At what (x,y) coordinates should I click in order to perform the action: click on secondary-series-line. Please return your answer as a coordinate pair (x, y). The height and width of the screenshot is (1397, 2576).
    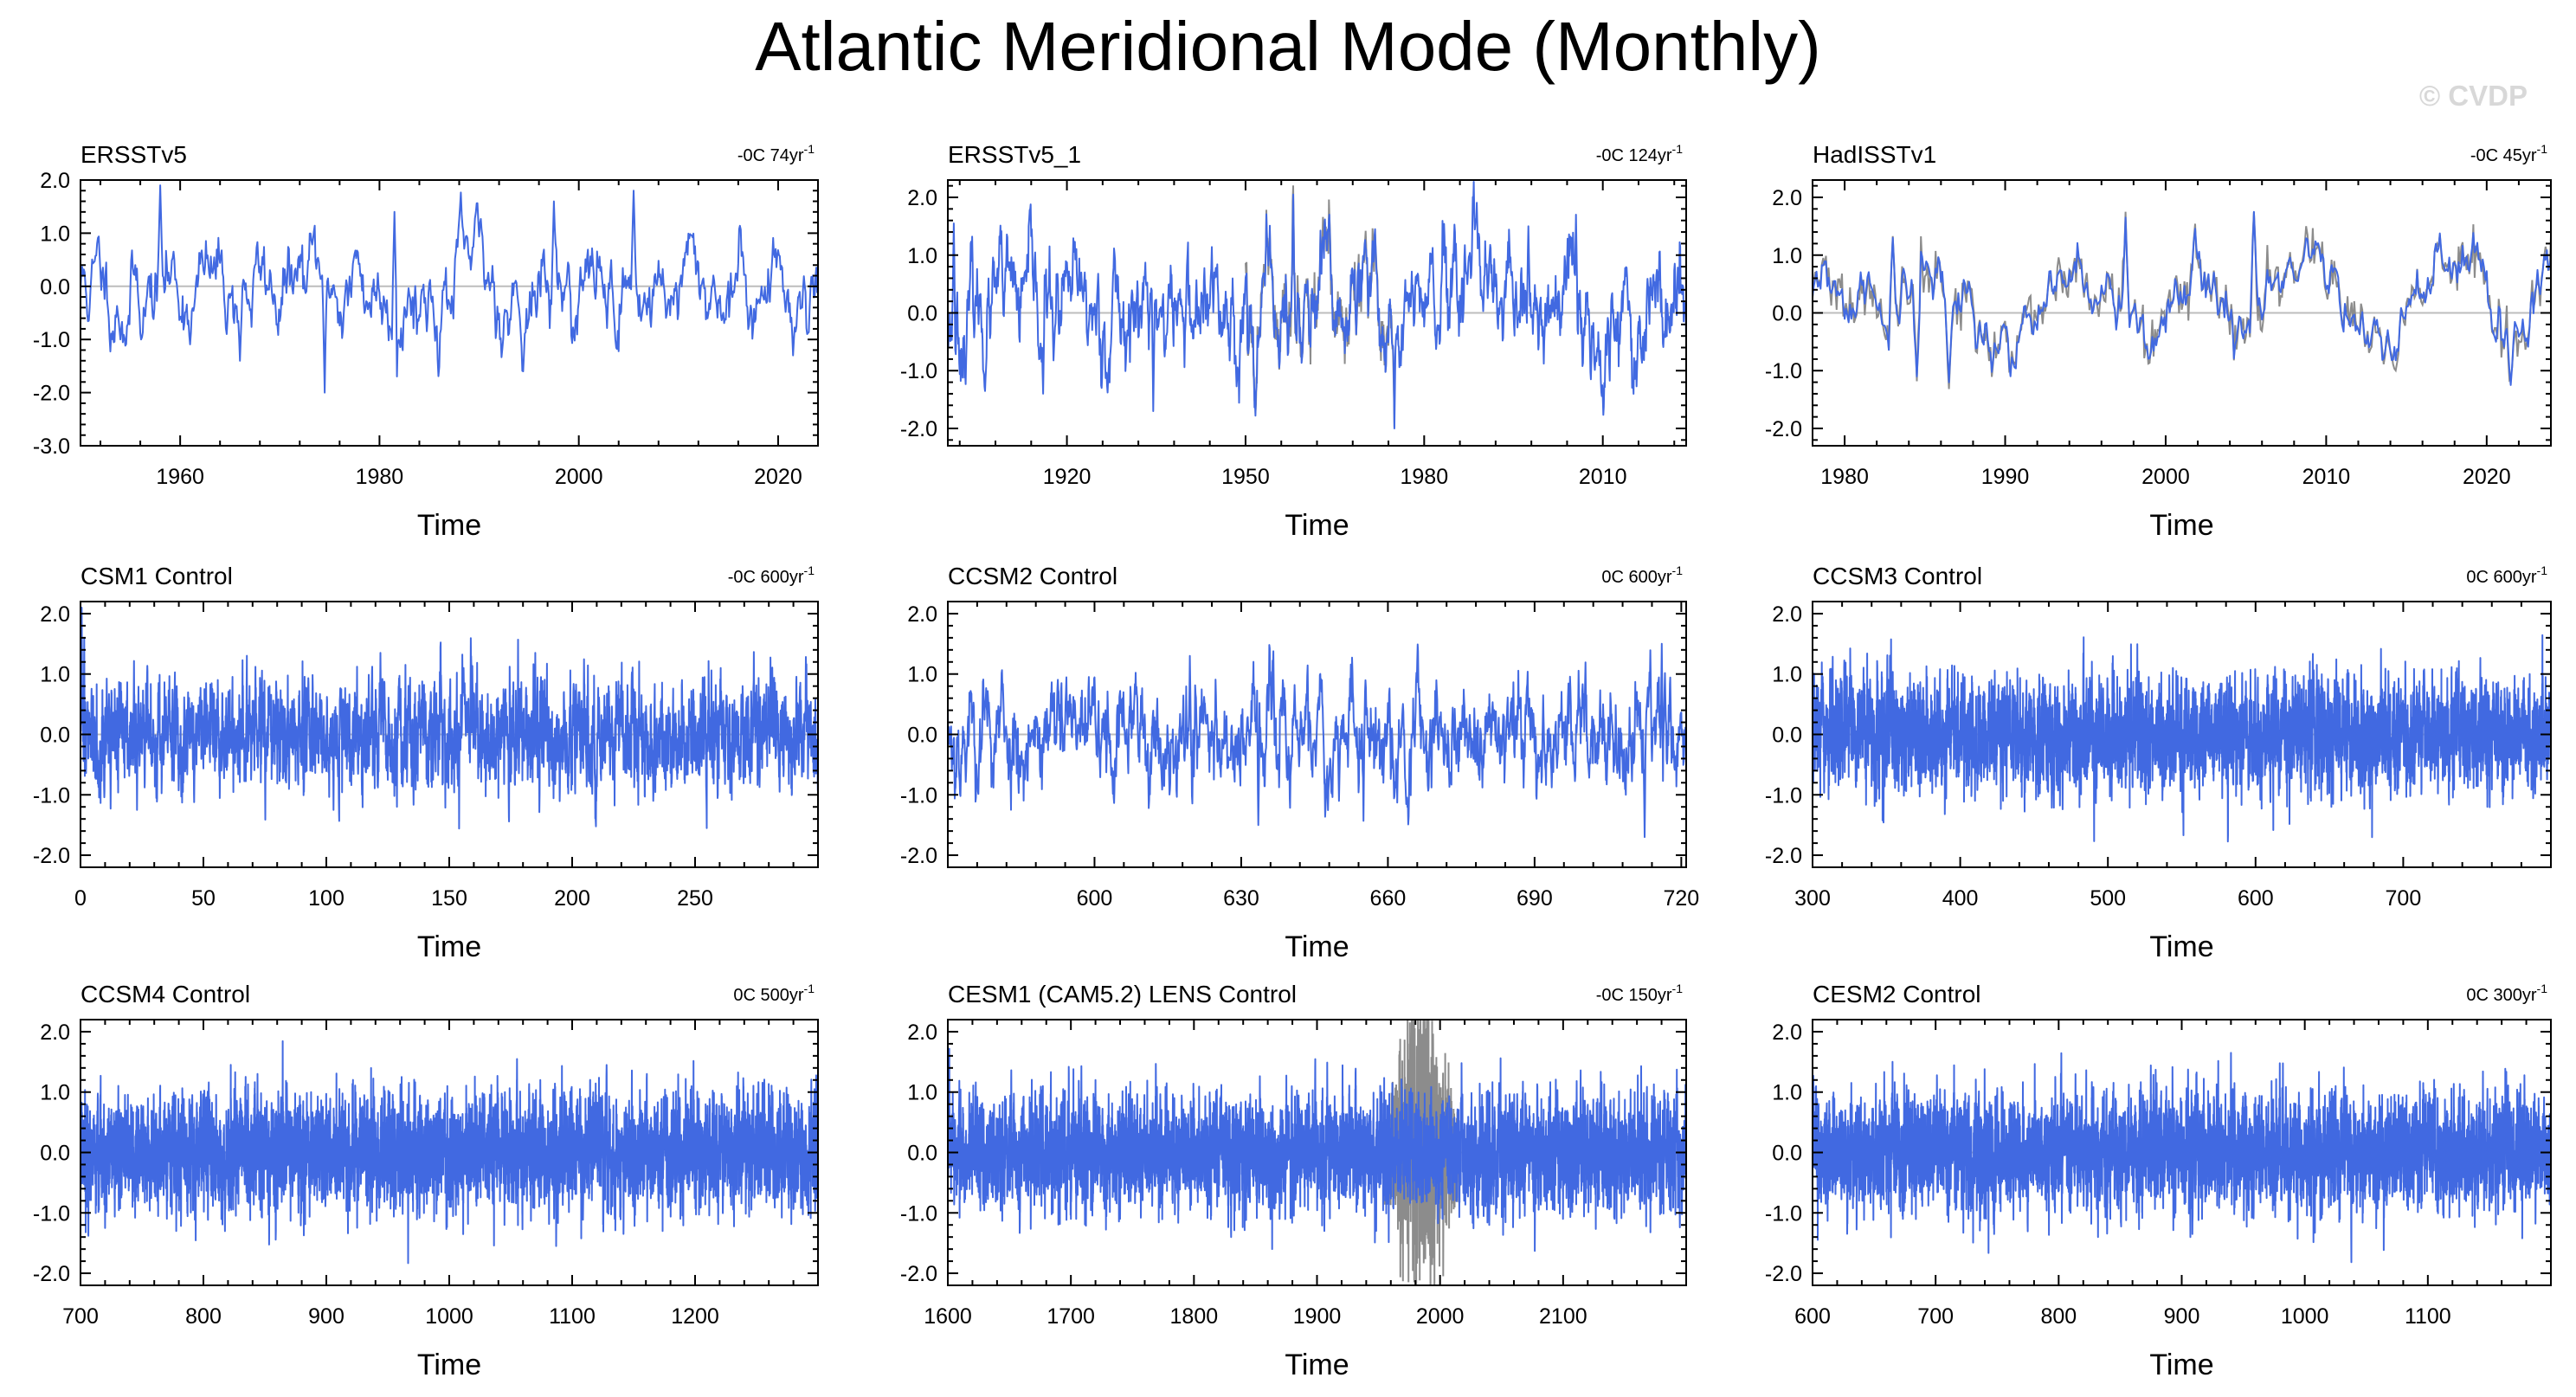
    Looking at the image, I should click on (1320, 306).